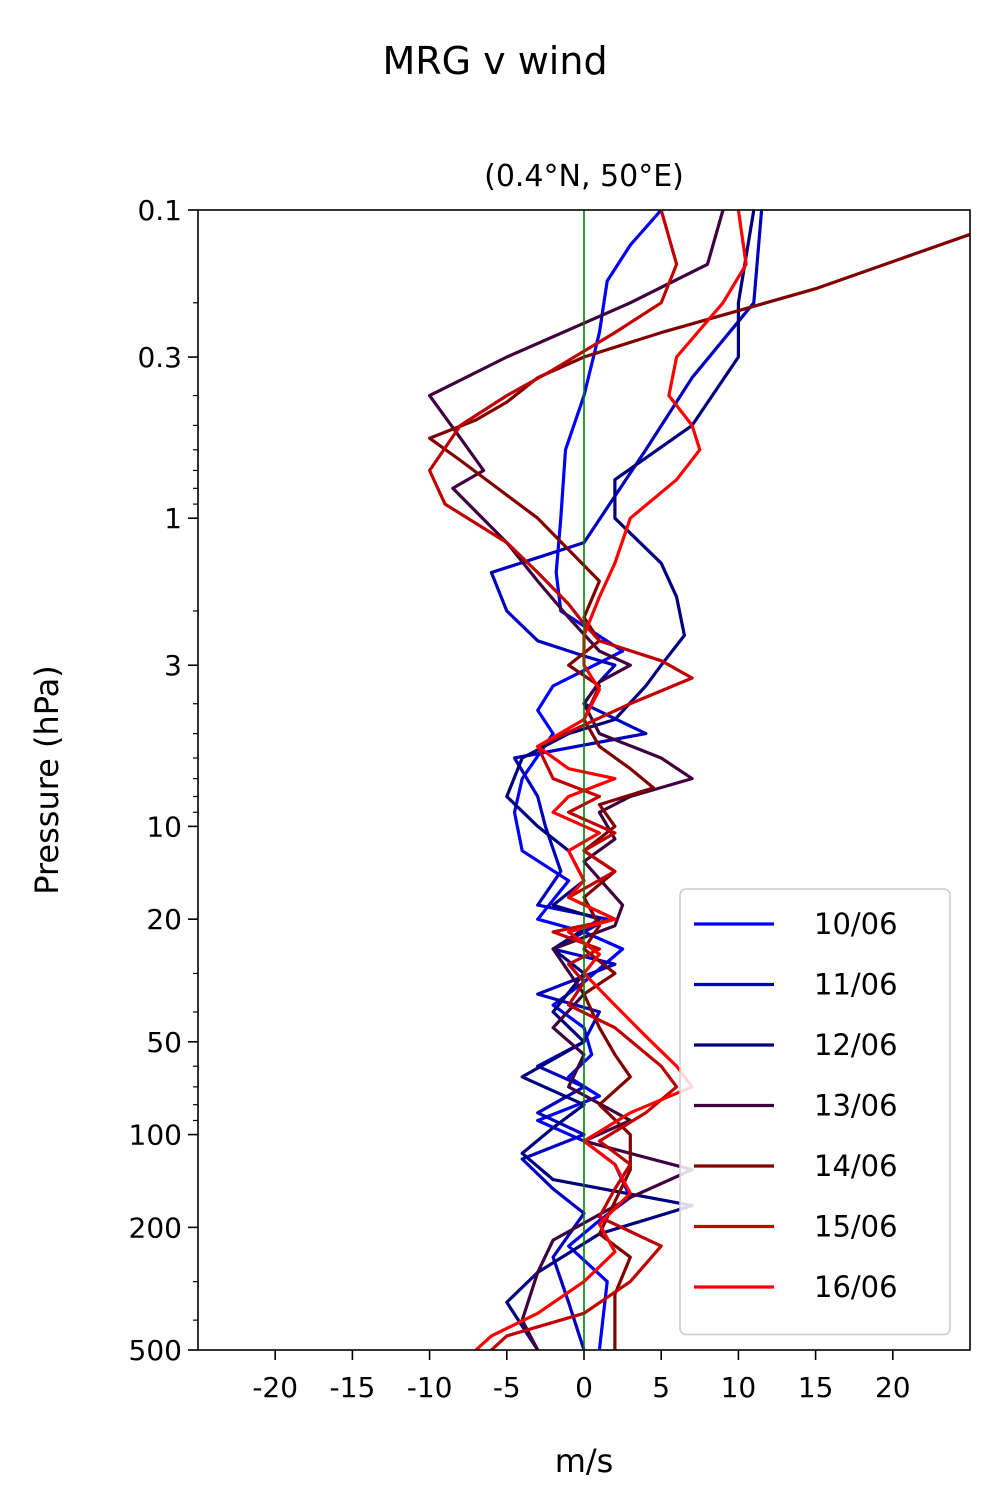 This screenshot has width=990, height=1500. What do you see at coordinates (164, 1042) in the screenshot?
I see `y-tick-label: 50` at bounding box center [164, 1042].